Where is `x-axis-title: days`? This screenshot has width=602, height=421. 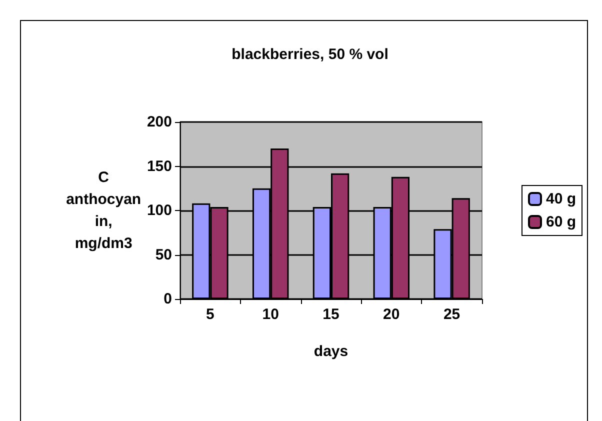
x-axis-title: days is located at coordinates (331, 351).